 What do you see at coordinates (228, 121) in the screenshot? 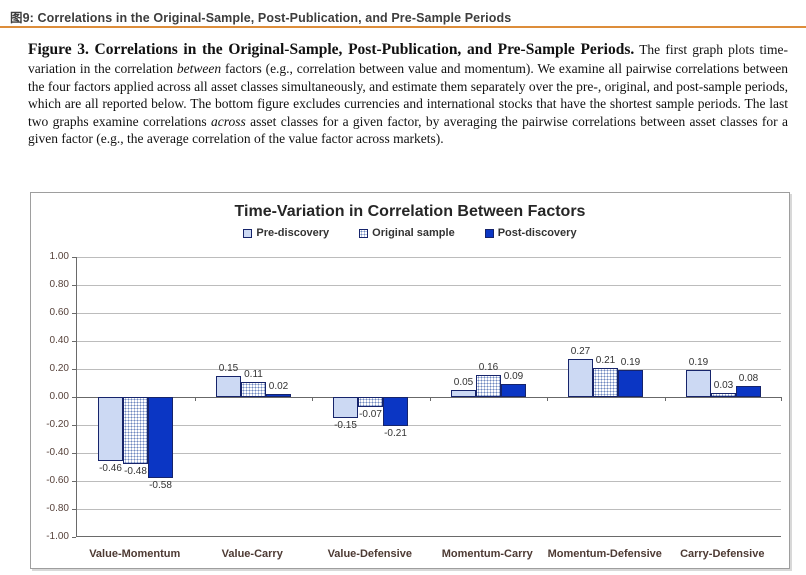
I see `caption-text-segment: across` at bounding box center [228, 121].